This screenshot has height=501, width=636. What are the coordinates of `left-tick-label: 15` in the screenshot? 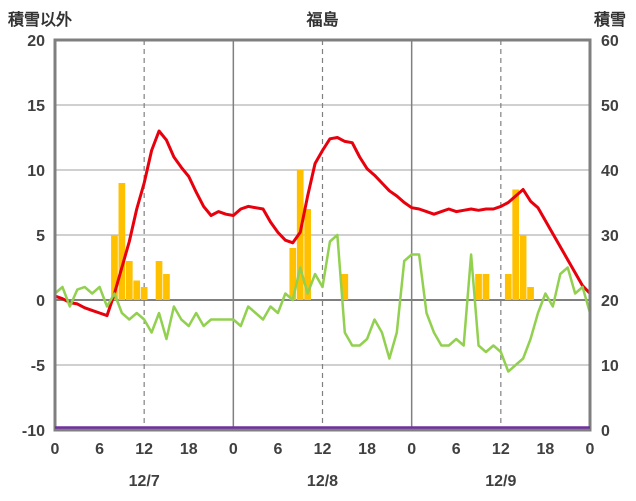 It's located at (36, 106).